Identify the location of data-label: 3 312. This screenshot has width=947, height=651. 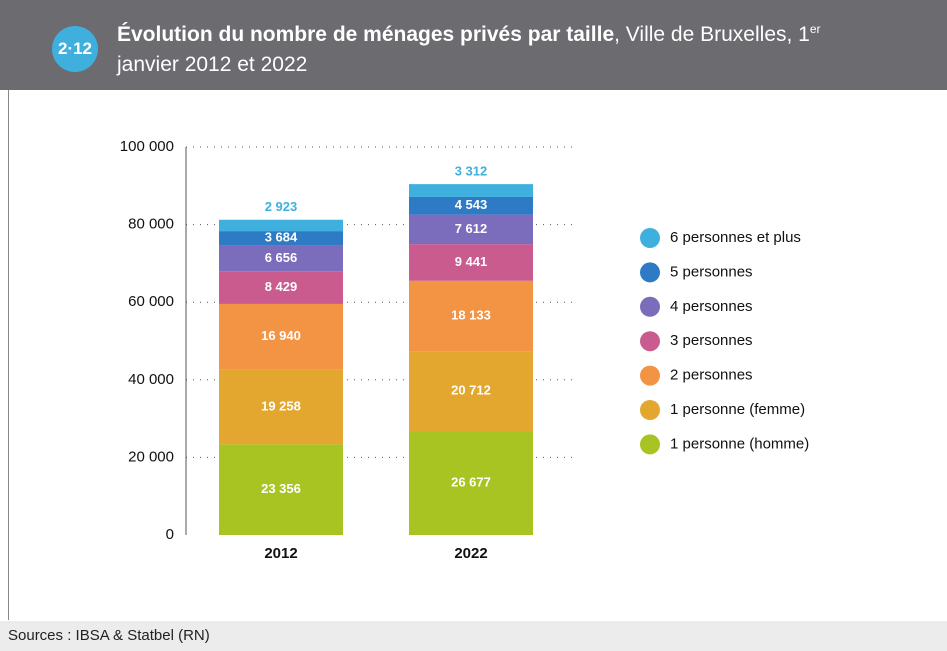
(471, 171).